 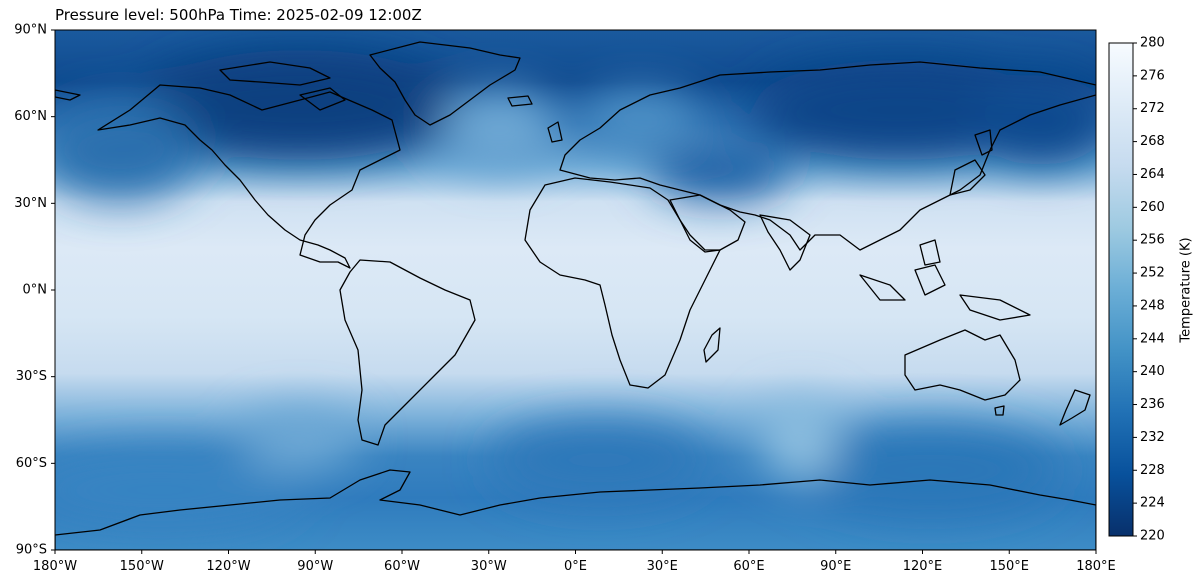 I want to click on colorbar-tick-label: 268, so click(x=1152, y=141).